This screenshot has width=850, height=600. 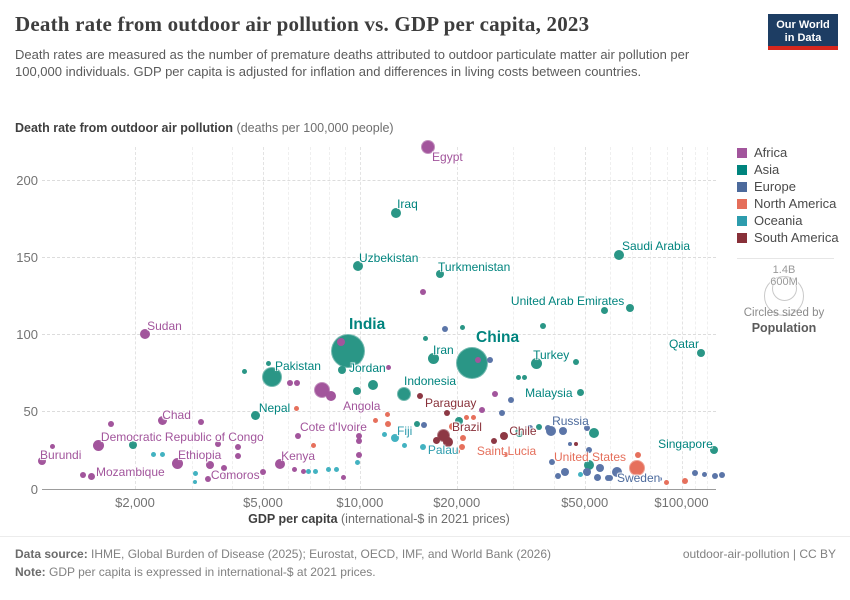 I want to click on legend-item-asia: Asia, so click(x=788, y=169).